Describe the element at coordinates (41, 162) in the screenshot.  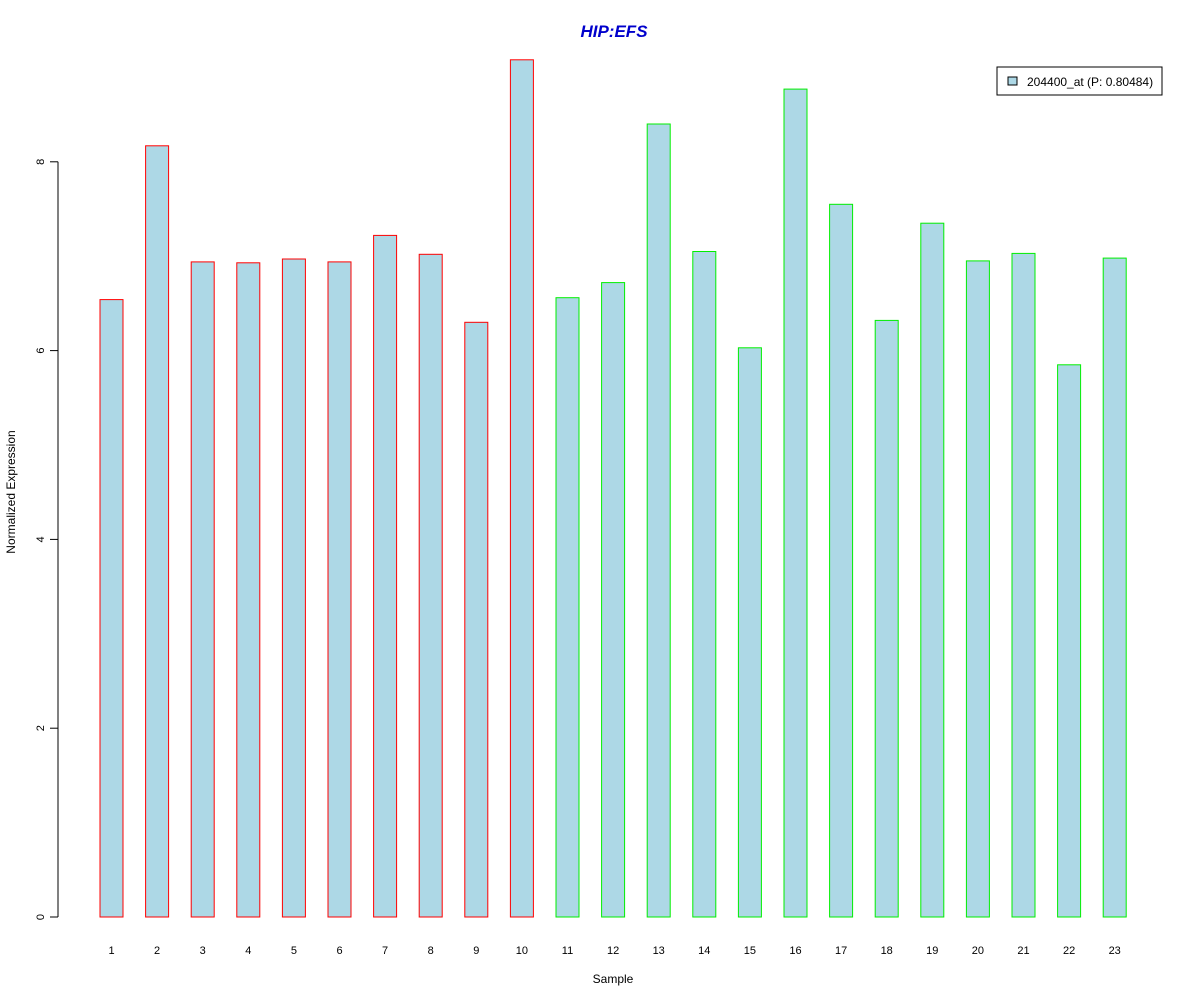
I see `y-tick-label: 8` at that location.